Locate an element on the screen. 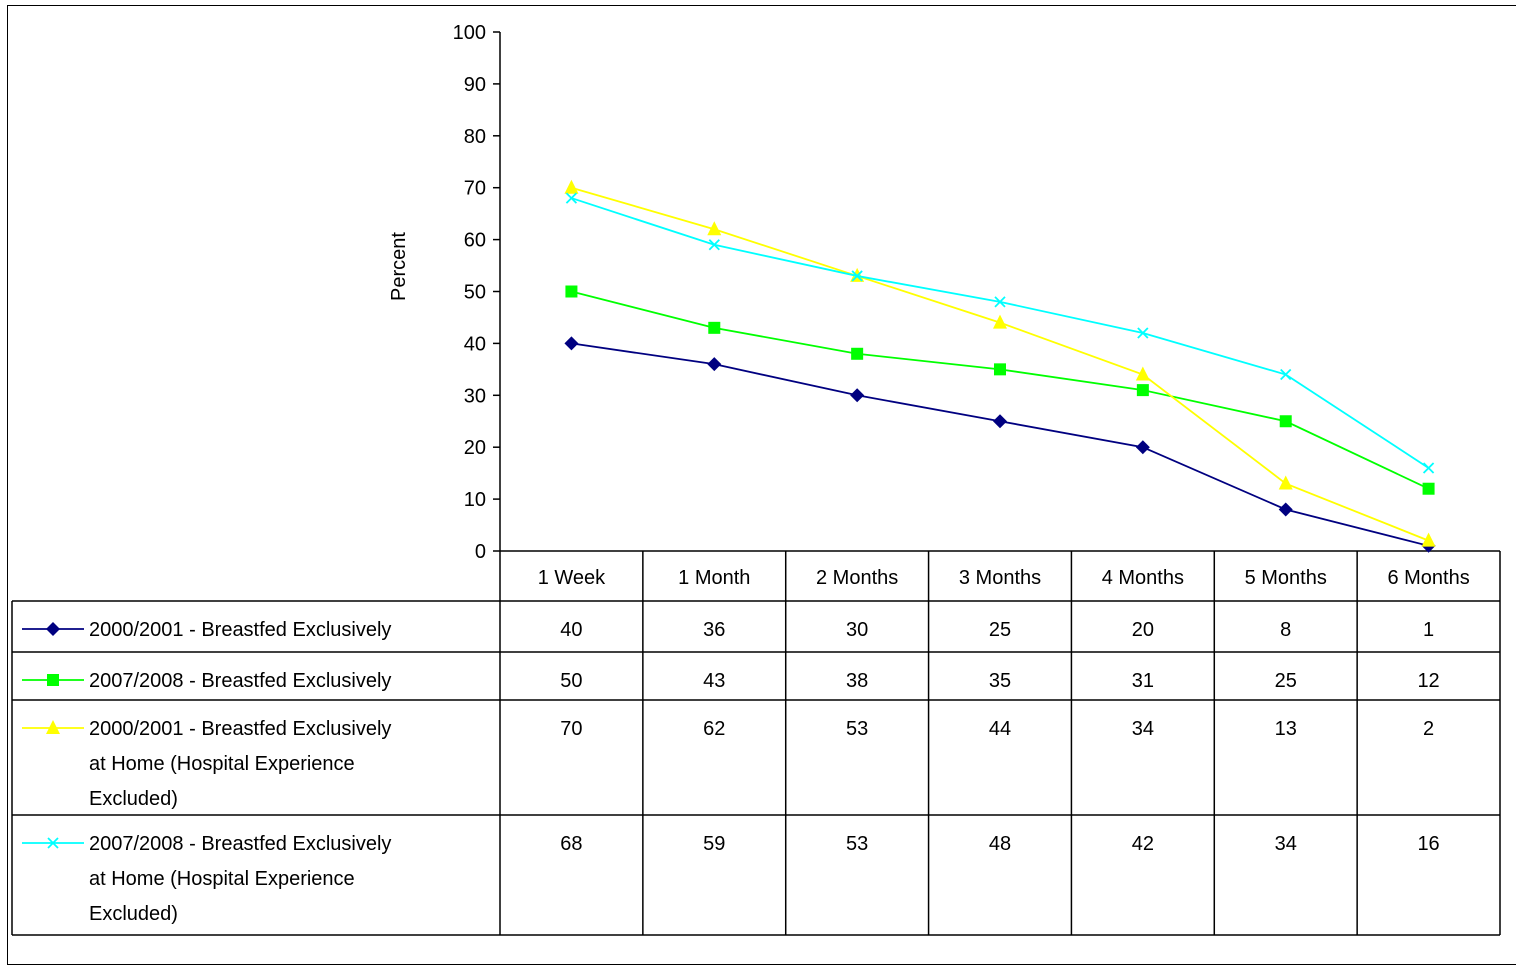  y-tick-label: 40 is located at coordinates (475, 344).